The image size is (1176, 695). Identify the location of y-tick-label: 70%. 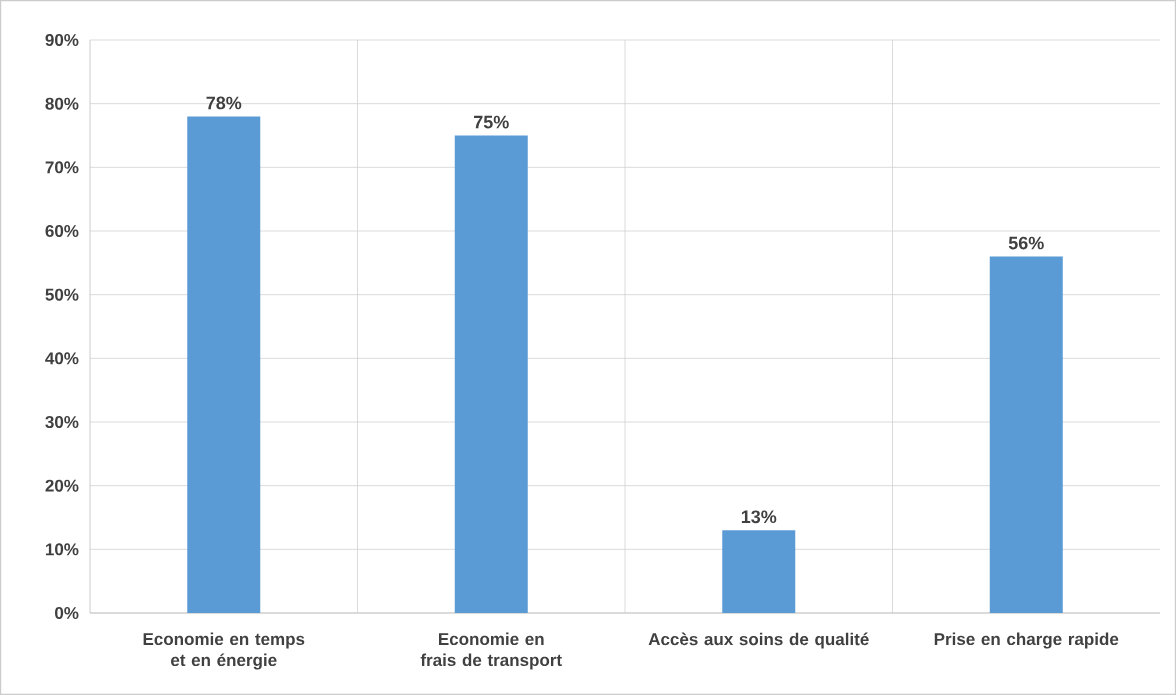
(62, 167).